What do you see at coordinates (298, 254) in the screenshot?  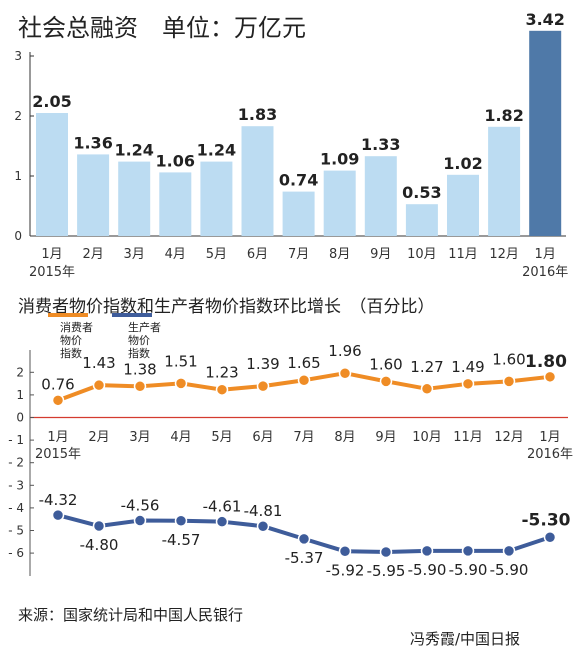 I see `bar-x-tick-label: 7月` at bounding box center [298, 254].